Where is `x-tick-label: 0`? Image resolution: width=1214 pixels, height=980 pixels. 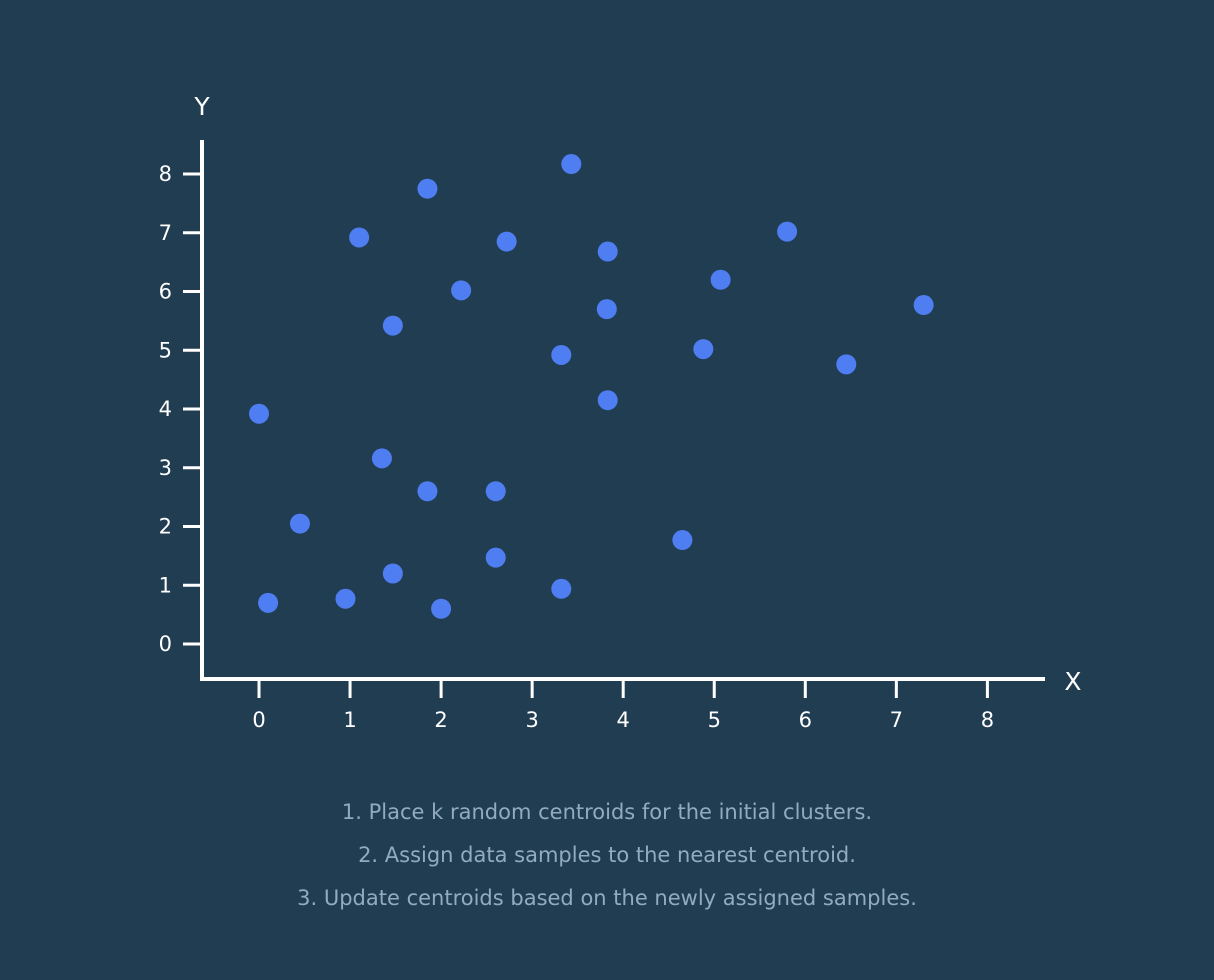 x-tick-label: 0 is located at coordinates (258, 720).